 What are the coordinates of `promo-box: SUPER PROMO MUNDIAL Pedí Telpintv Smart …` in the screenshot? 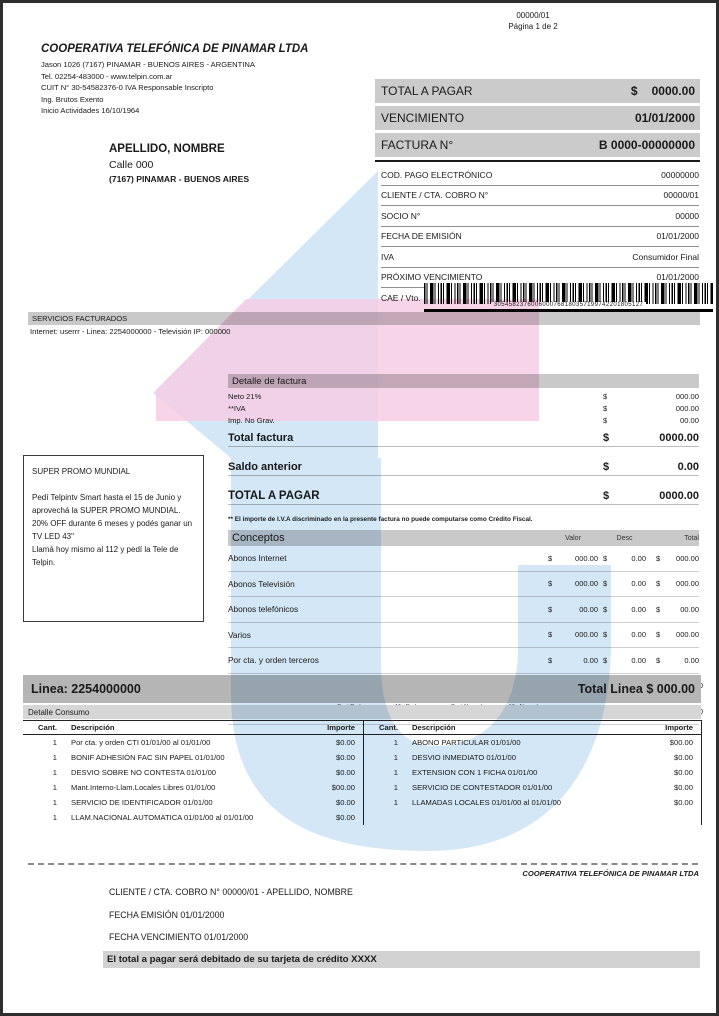 It's located at (113, 538).